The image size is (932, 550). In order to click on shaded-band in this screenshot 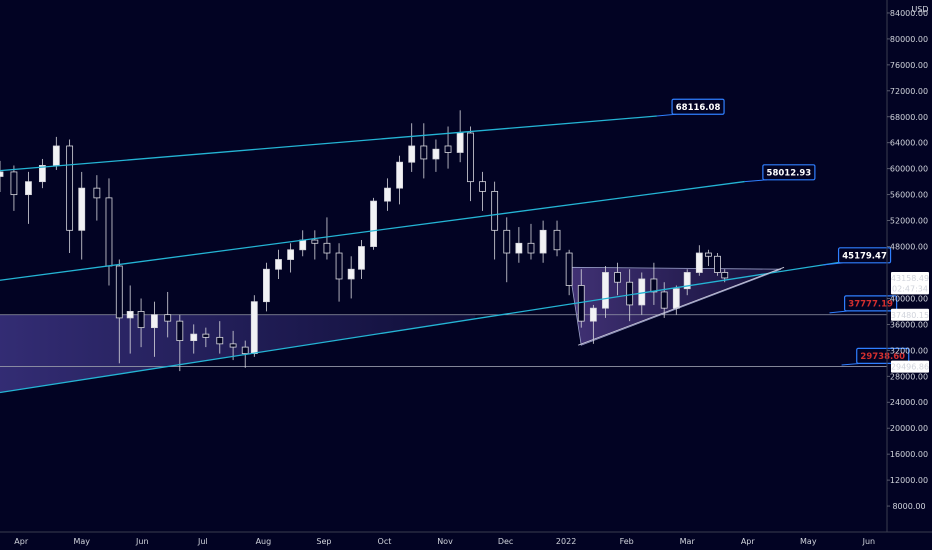, I will do `click(238, 353)`.